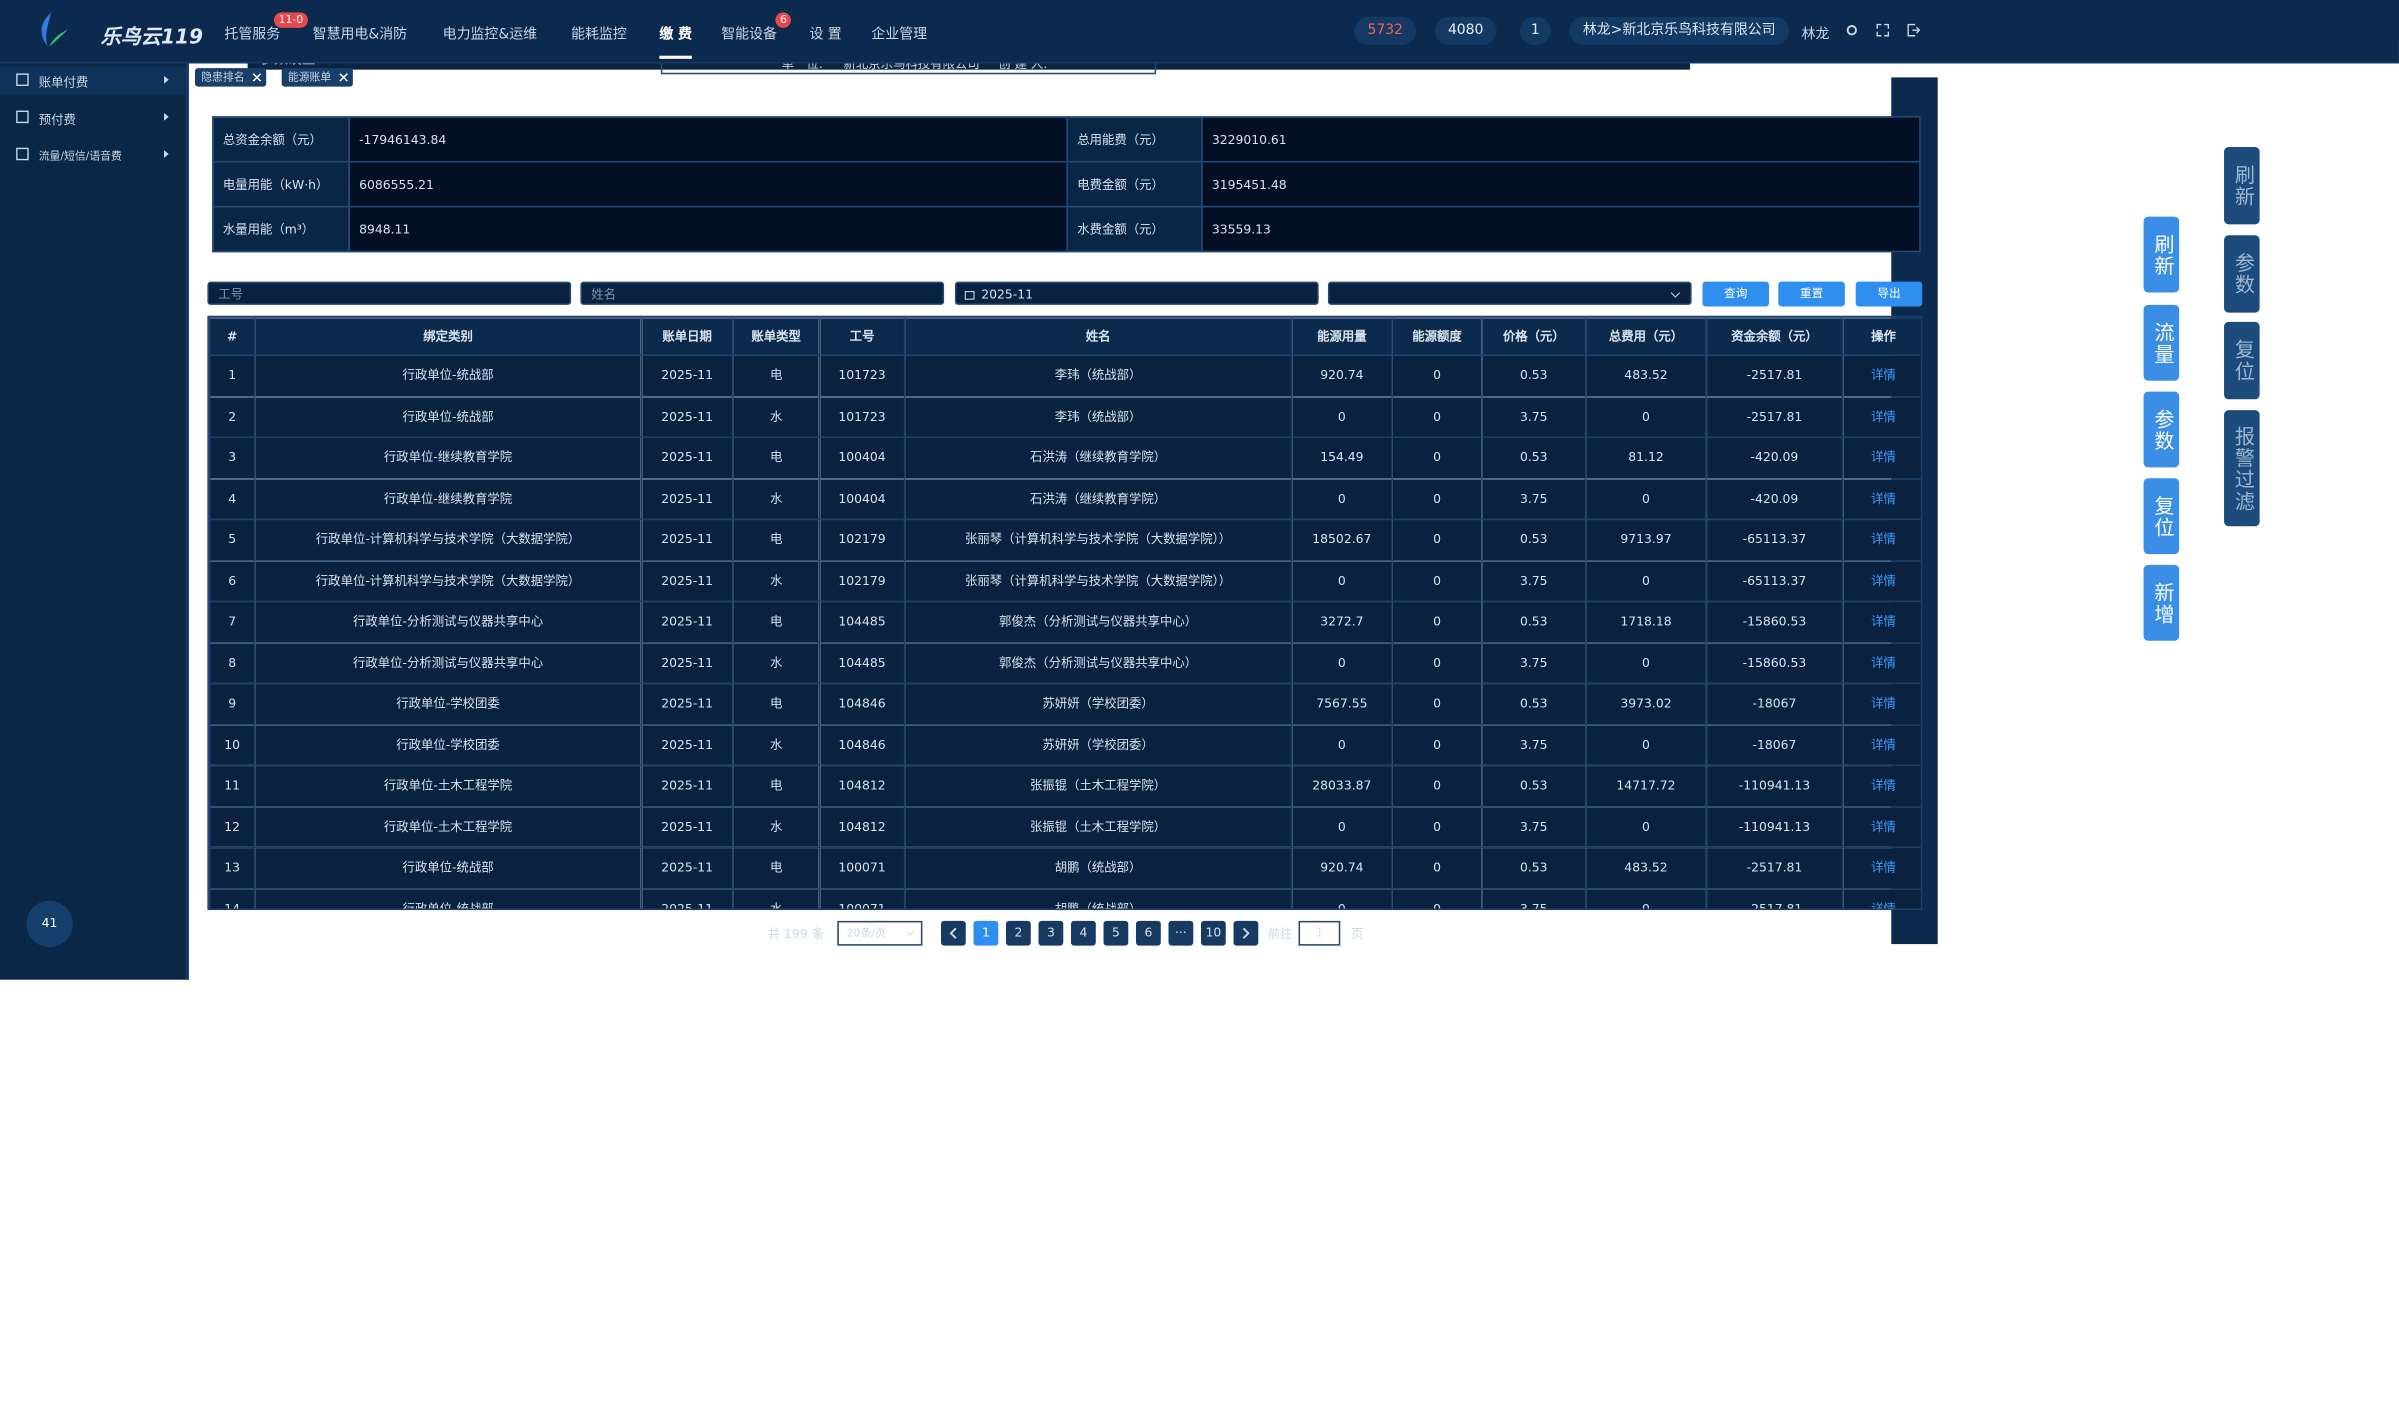 The width and height of the screenshot is (2399, 1401). What do you see at coordinates (63, 82) in the screenshot?
I see `menu-item: 账单付费` at bounding box center [63, 82].